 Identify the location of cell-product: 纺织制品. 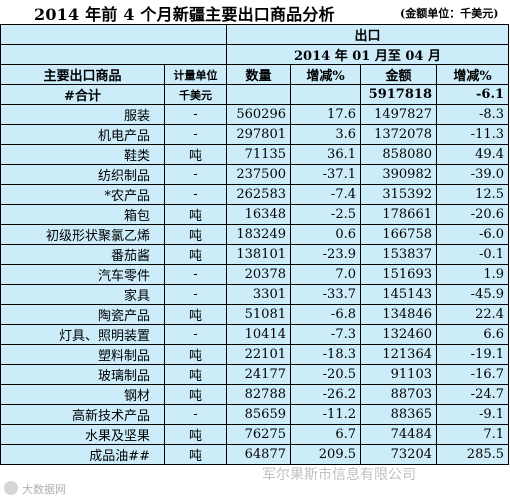
(82, 174).